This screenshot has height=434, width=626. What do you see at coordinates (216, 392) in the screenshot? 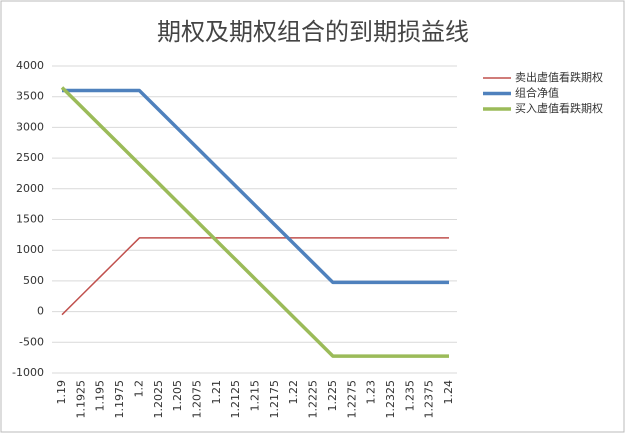
I see `x-tick-label: 1.21` at bounding box center [216, 392].